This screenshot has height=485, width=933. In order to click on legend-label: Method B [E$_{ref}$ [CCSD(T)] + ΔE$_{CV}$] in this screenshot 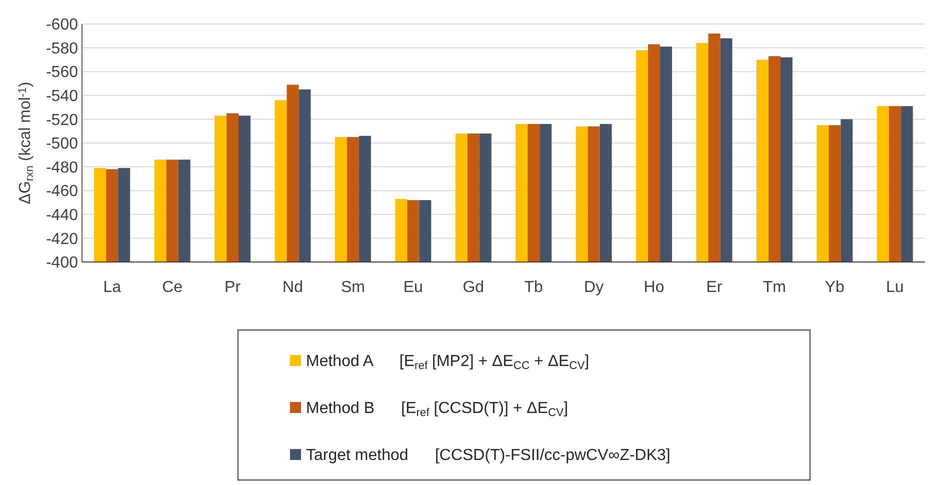, I will do `click(437, 409)`.